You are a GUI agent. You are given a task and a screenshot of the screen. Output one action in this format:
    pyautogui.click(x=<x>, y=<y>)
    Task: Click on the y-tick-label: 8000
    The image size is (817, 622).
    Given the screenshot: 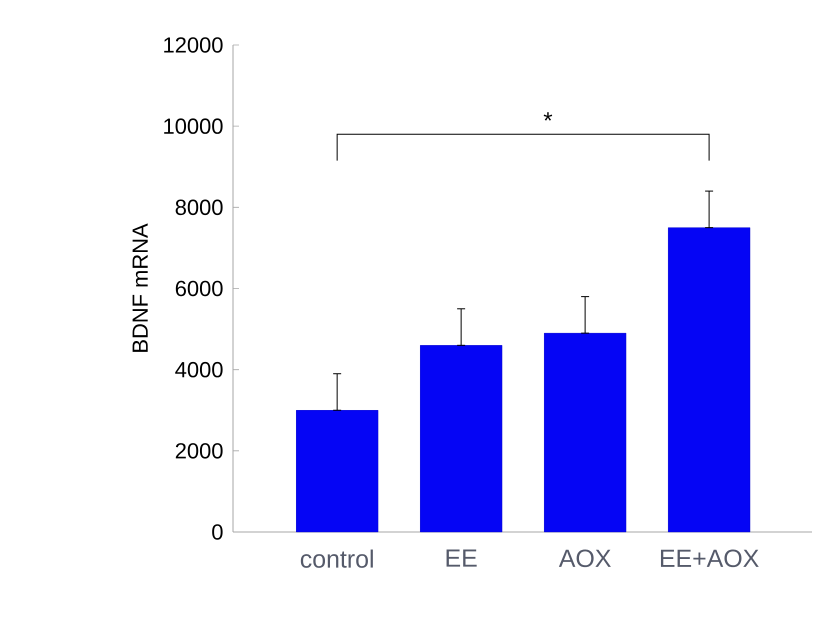 What is the action you would take?
    pyautogui.click(x=199, y=208)
    